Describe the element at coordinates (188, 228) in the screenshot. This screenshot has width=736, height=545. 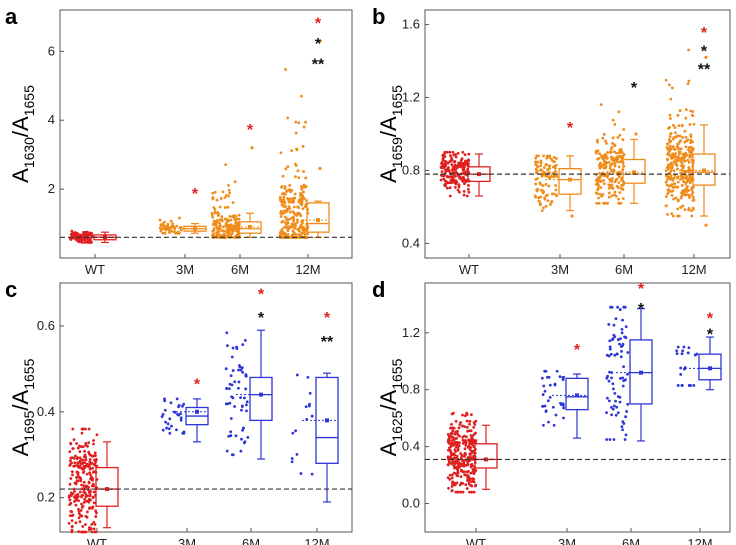
I see `box-plot-3M` at that location.